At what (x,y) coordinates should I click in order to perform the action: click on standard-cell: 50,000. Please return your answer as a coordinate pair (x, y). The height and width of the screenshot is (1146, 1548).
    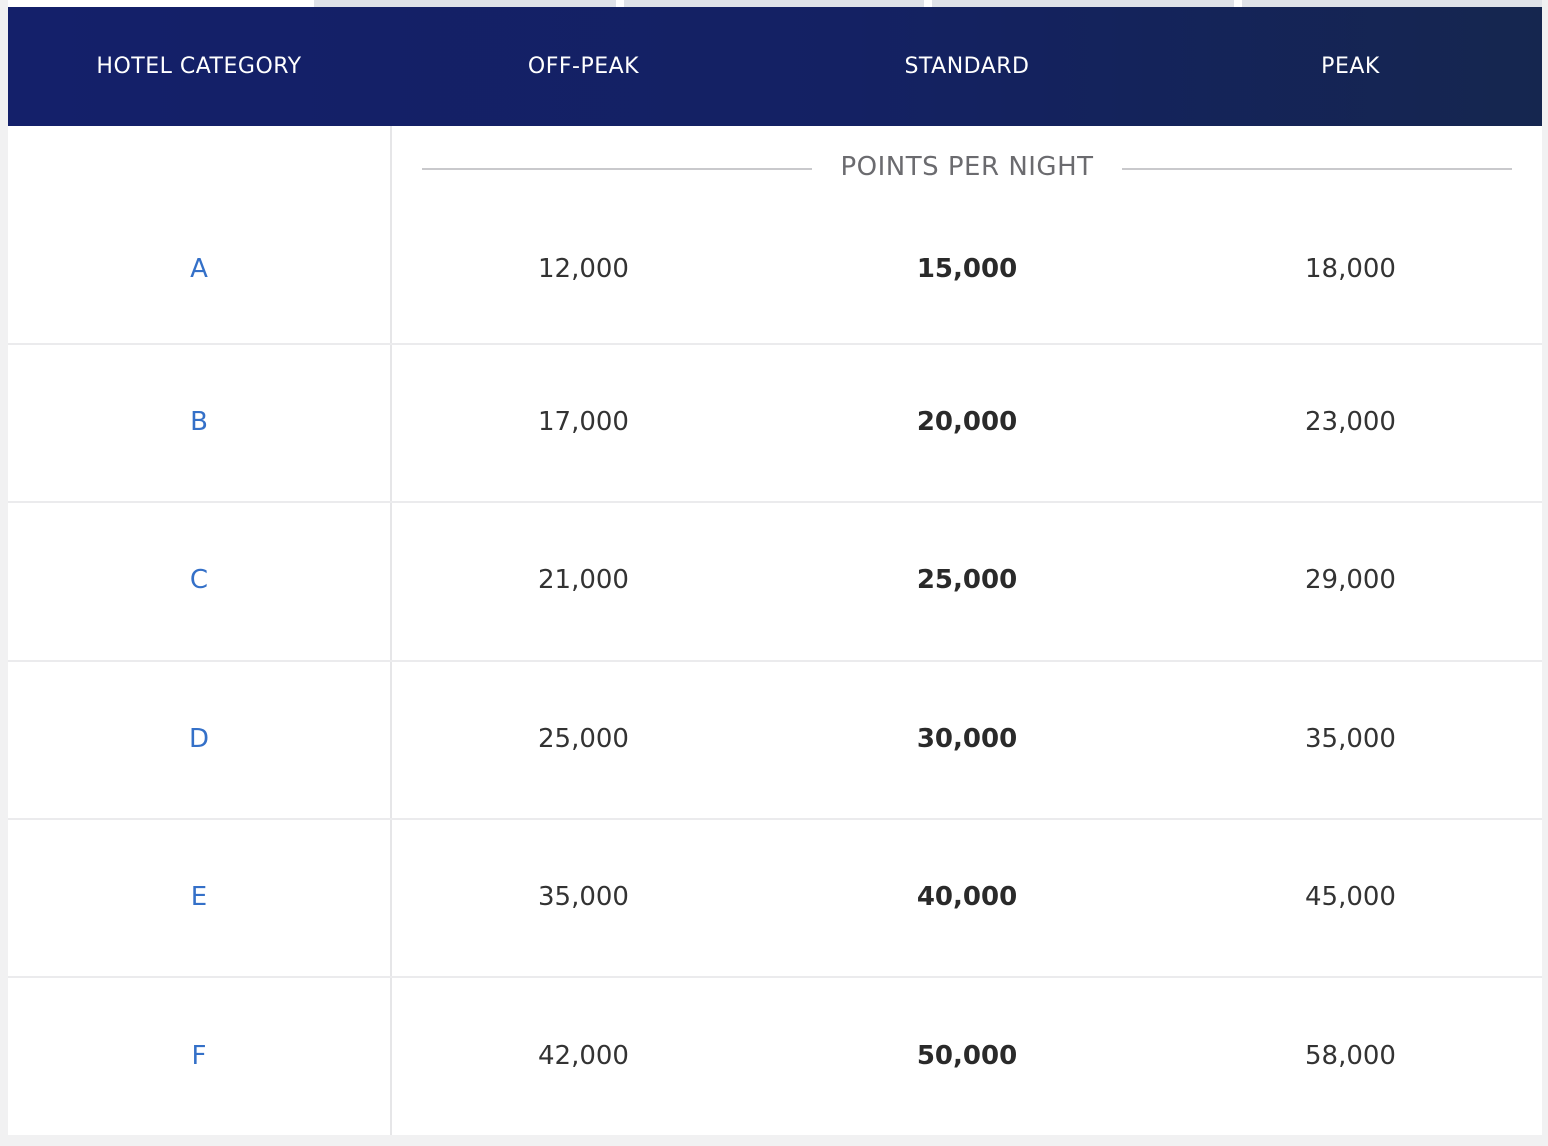
    Looking at the image, I should click on (967, 1056).